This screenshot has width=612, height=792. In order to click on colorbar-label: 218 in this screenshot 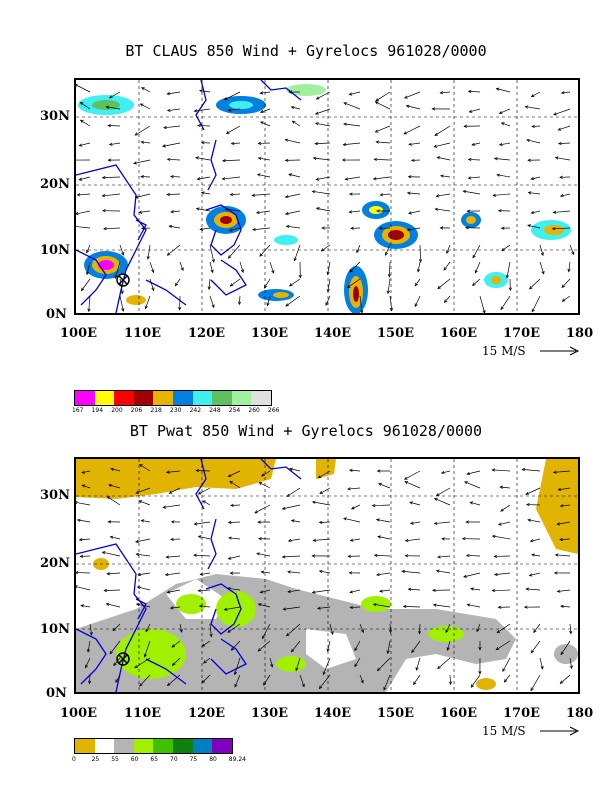, I will do `click(156, 410)`.